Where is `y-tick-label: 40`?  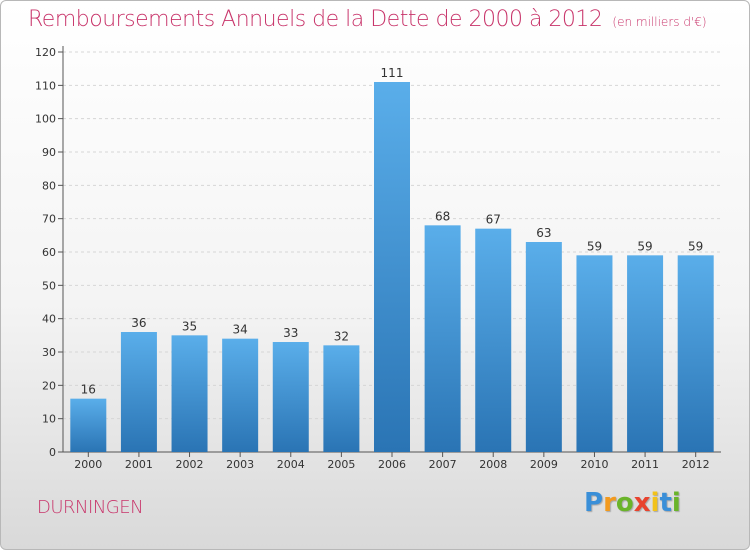
y-tick-label: 40 is located at coordinates (49, 319).